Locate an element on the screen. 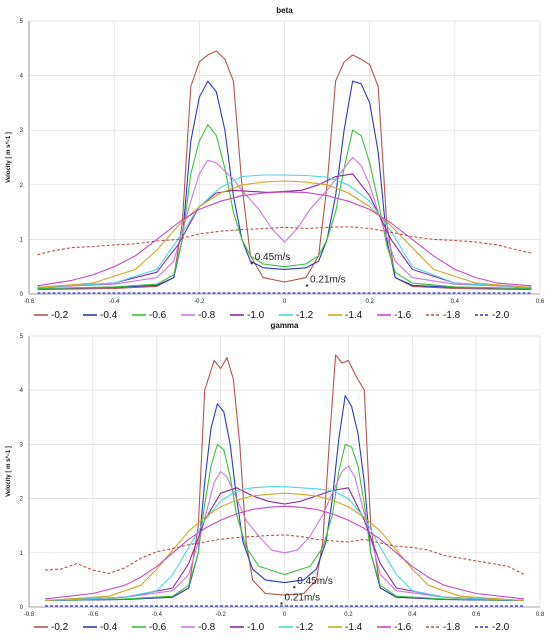 The image size is (550, 641). x-tick-label: 0.8 is located at coordinates (540, 615).